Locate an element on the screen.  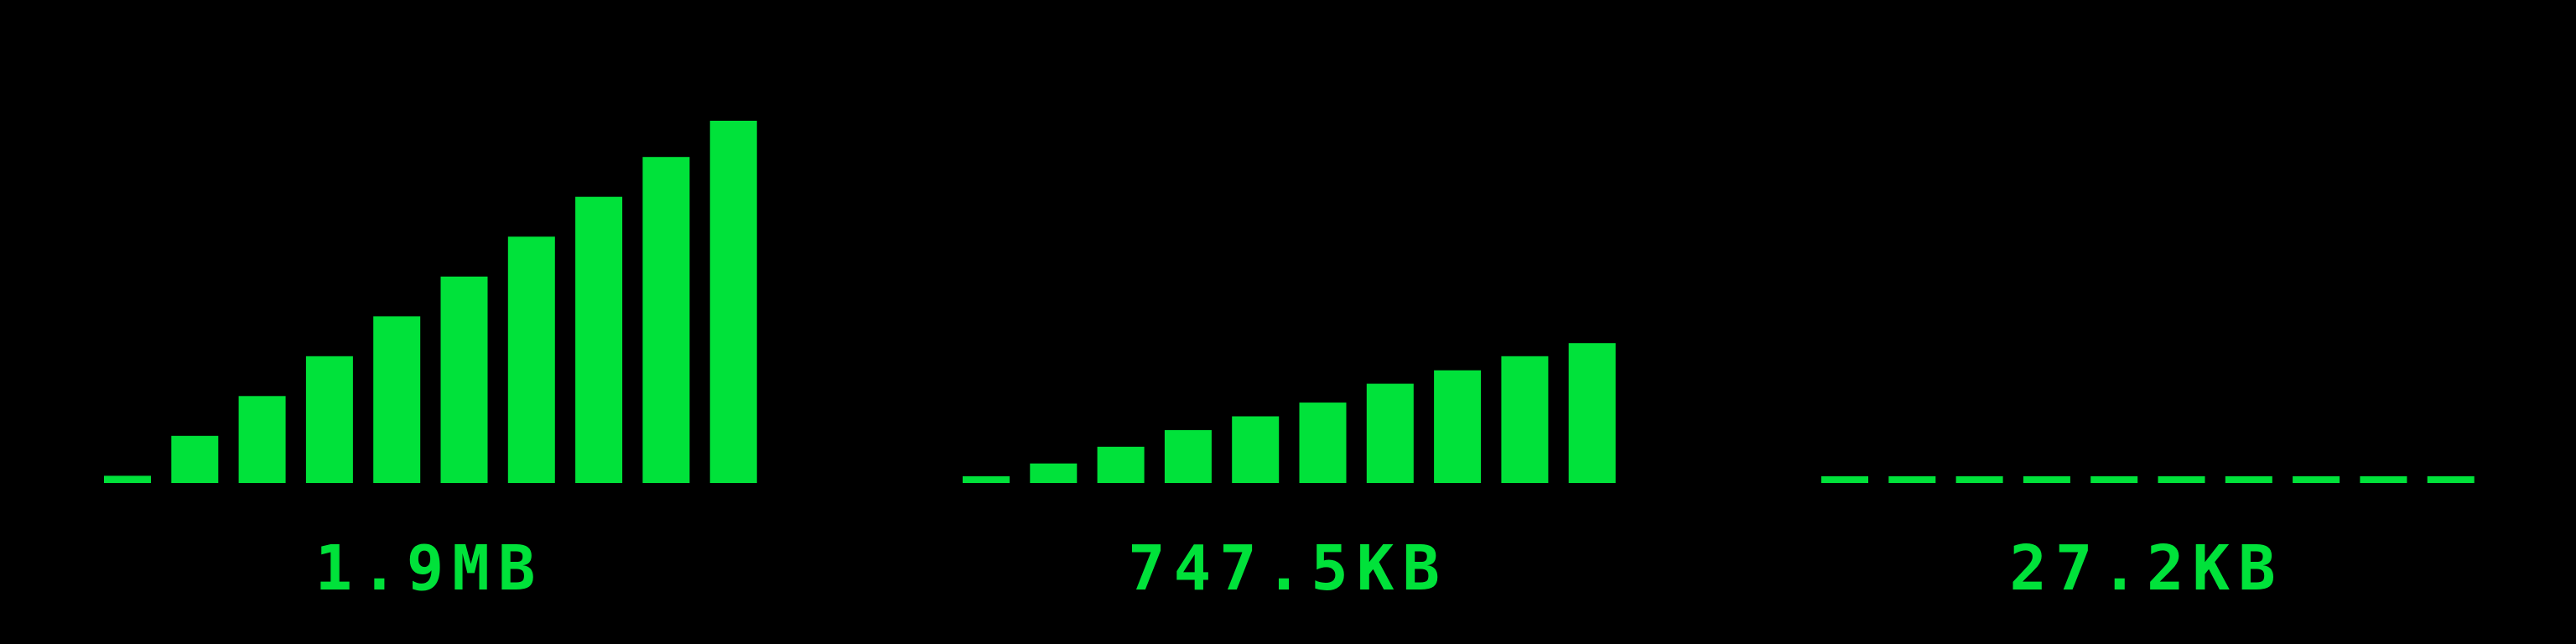
size-label-3: 27.2KB is located at coordinates (2146, 568).